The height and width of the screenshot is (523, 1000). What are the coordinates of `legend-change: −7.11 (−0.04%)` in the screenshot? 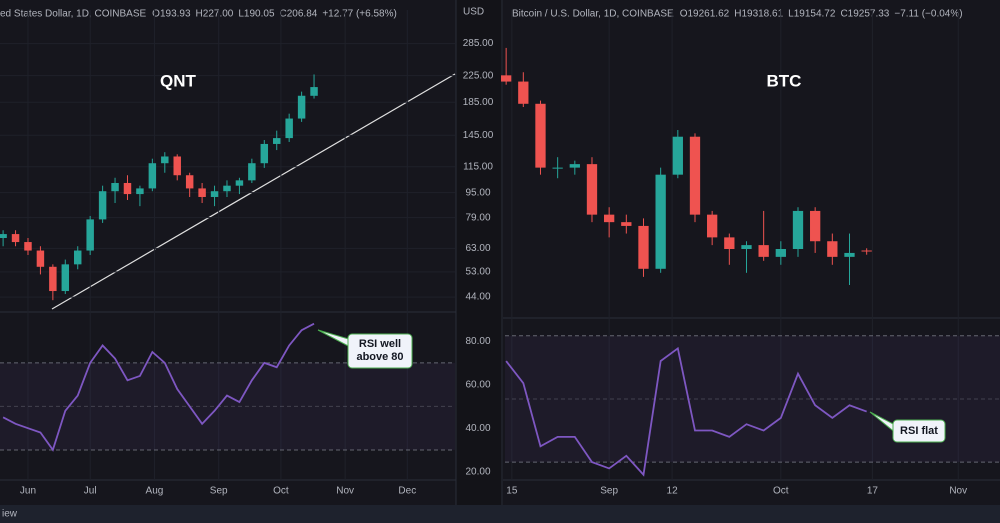 It's located at (928, 14).